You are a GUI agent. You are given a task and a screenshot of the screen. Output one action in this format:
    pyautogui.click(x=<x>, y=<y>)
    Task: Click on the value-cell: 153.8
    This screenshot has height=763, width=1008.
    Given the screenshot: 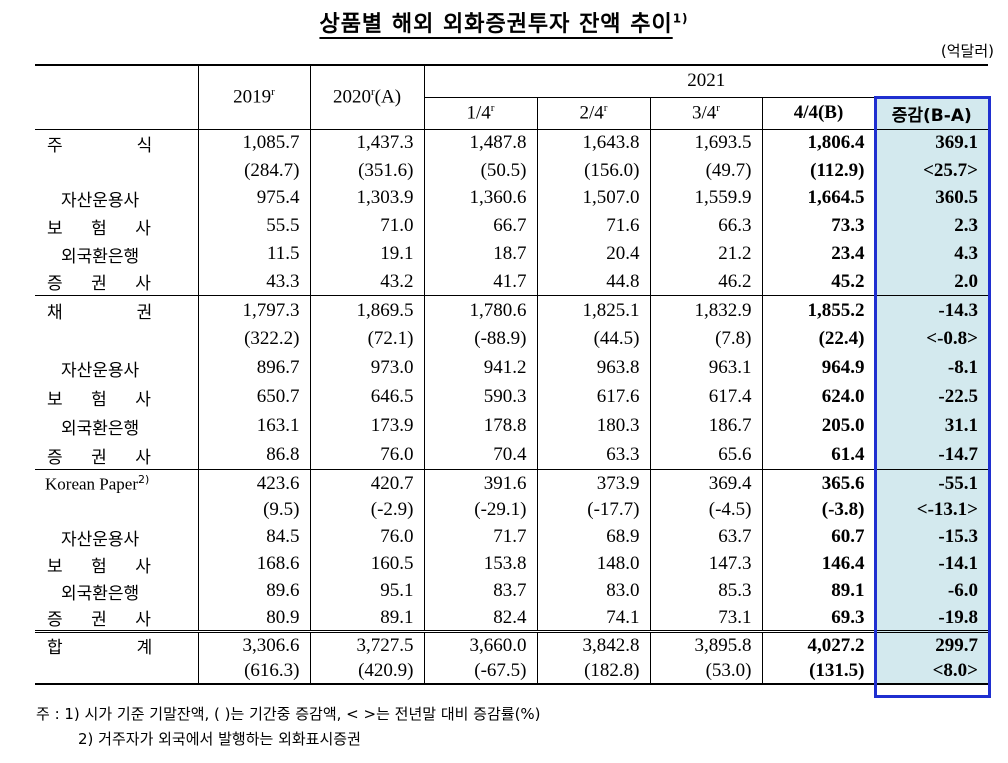 What is the action you would take?
    pyautogui.click(x=480, y=564)
    